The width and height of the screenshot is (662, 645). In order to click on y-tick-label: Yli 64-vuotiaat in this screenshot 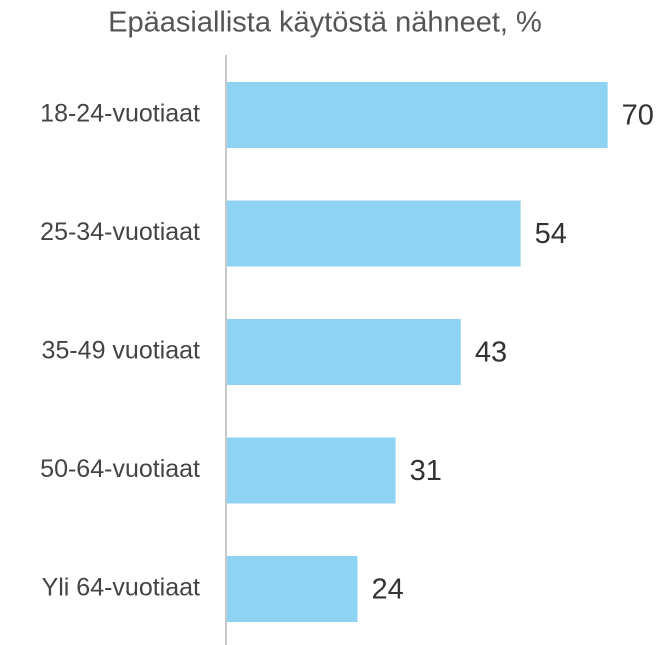, I will do `click(121, 588)`.